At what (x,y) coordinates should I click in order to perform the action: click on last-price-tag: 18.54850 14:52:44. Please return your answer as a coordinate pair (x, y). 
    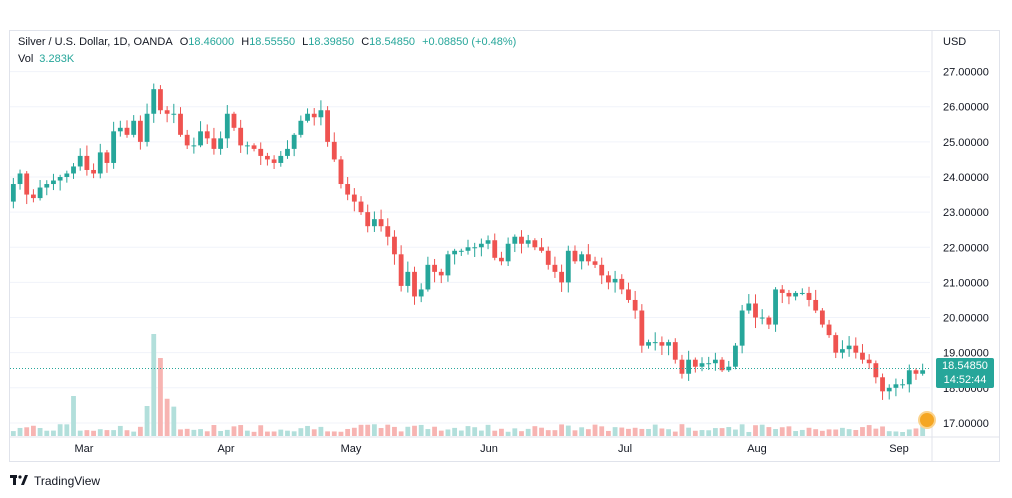
    Looking at the image, I should click on (965, 373).